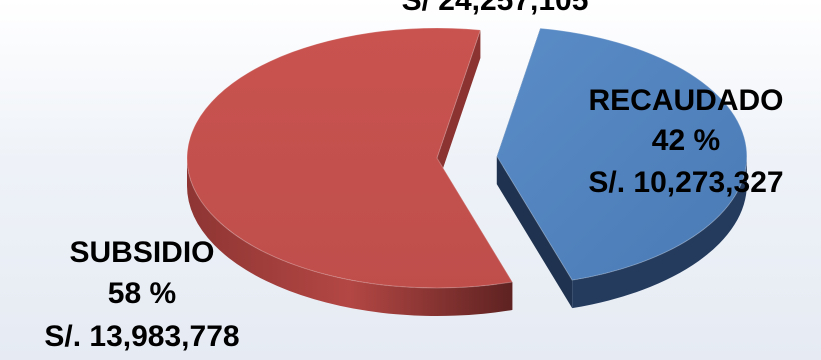 This screenshot has width=821, height=360. I want to click on pie-slice-recaudado-wall-end, so click(534, 232).